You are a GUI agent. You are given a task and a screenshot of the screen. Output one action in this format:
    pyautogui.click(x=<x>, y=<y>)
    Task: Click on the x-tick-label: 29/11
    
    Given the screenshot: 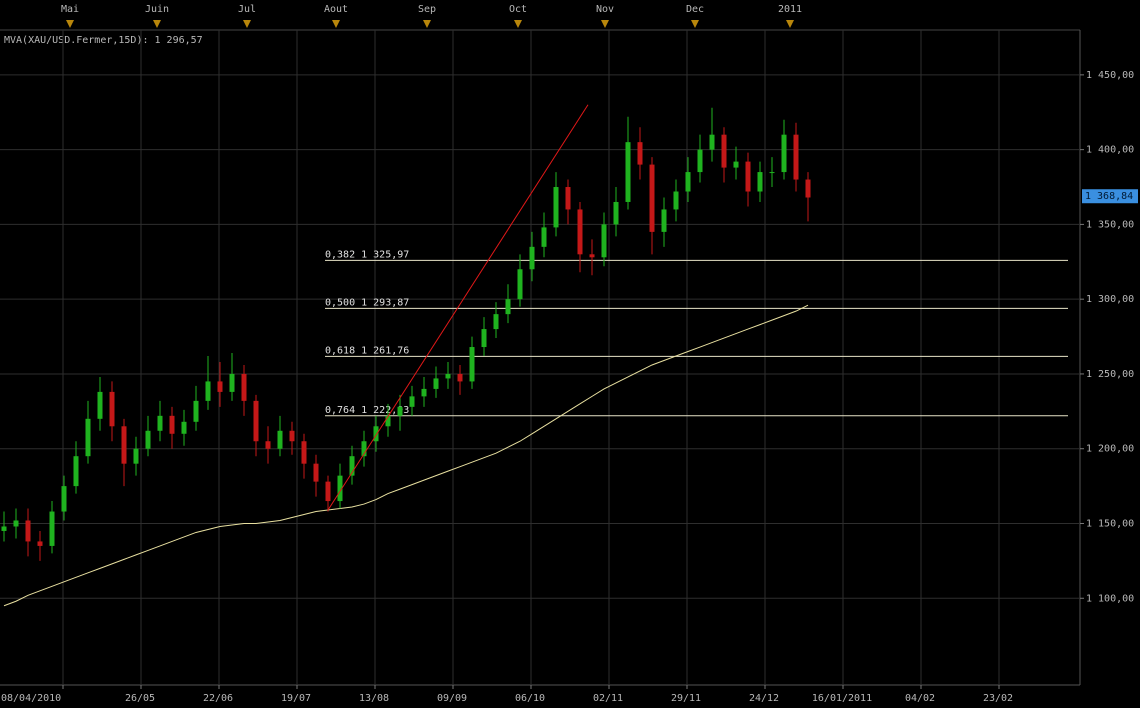 What is the action you would take?
    pyautogui.click(x=686, y=698)
    